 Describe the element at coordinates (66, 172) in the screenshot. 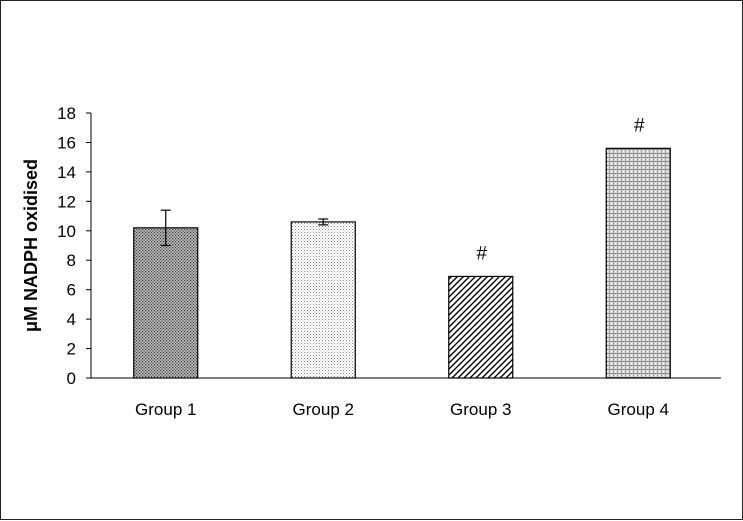

I see `y-tick-label: 14` at that location.